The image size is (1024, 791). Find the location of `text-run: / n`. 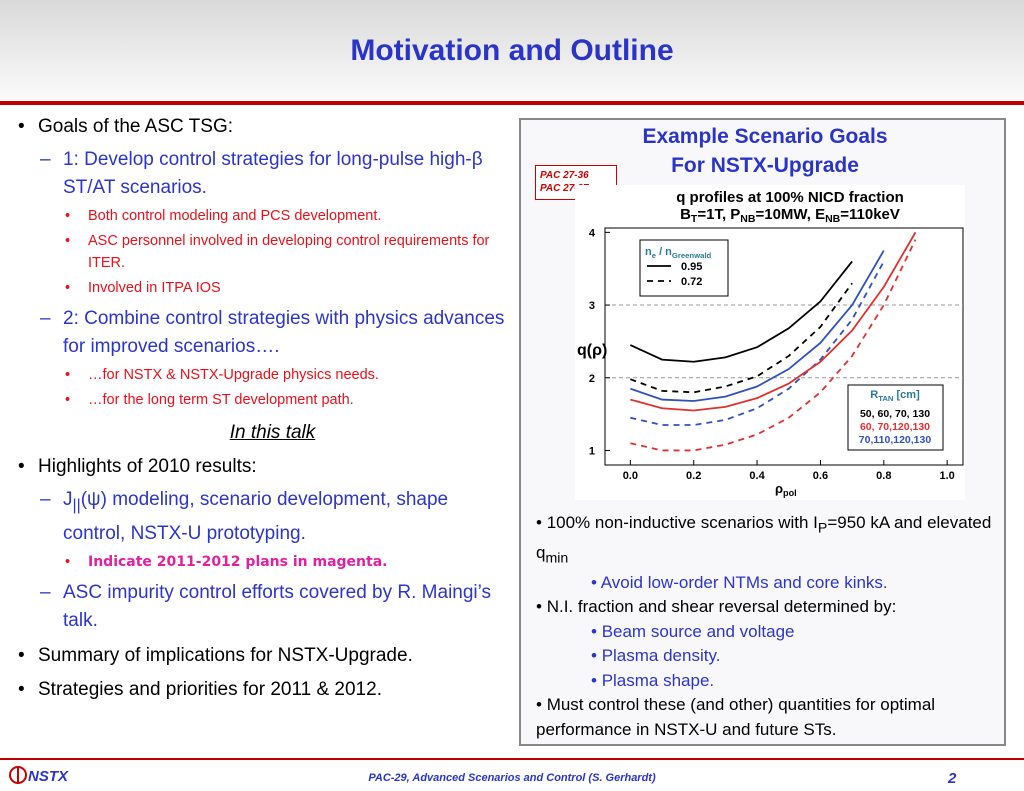

text-run: / n is located at coordinates (664, 252).